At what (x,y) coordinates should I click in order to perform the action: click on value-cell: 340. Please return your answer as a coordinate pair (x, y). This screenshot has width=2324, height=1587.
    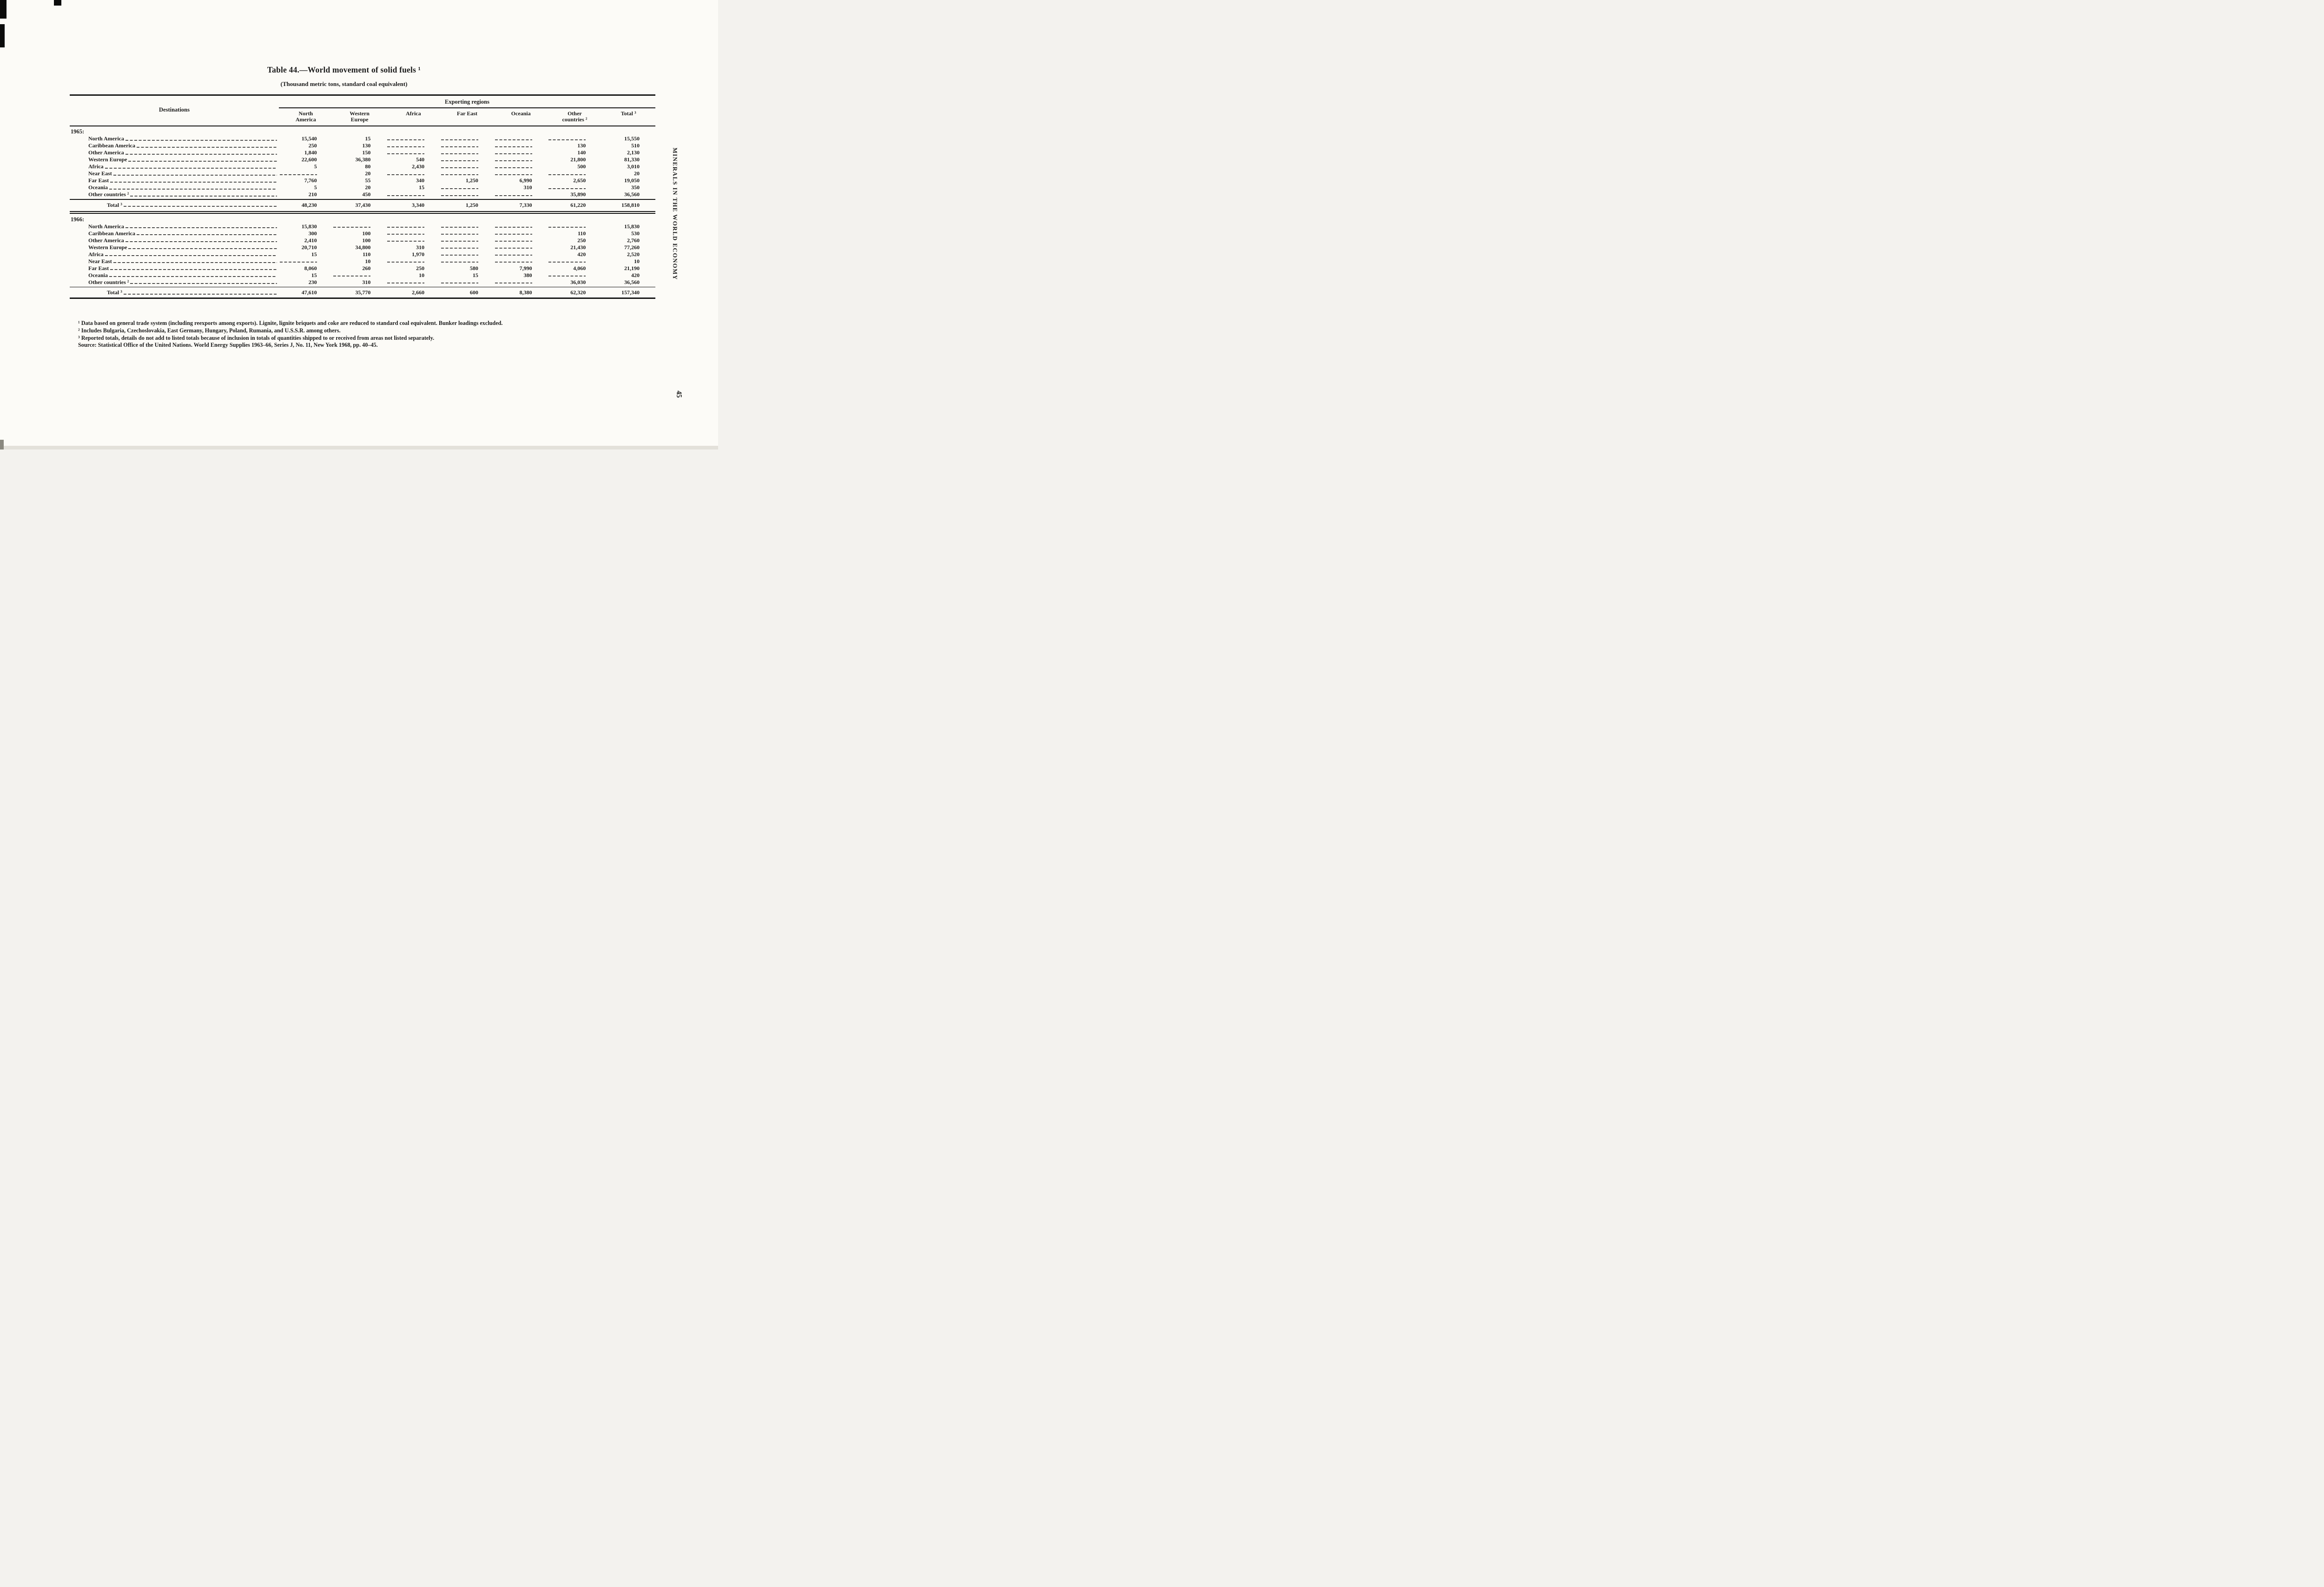
    Looking at the image, I should click on (413, 180).